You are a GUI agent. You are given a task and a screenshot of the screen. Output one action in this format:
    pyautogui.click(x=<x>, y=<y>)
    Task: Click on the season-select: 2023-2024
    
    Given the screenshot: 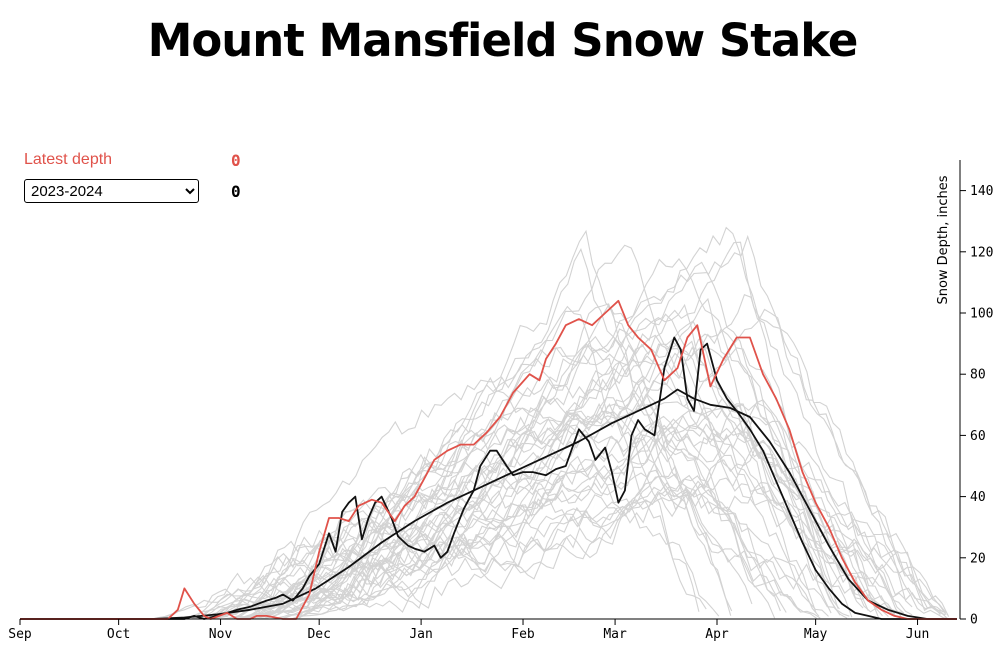 What is the action you would take?
    pyautogui.click(x=111, y=191)
    